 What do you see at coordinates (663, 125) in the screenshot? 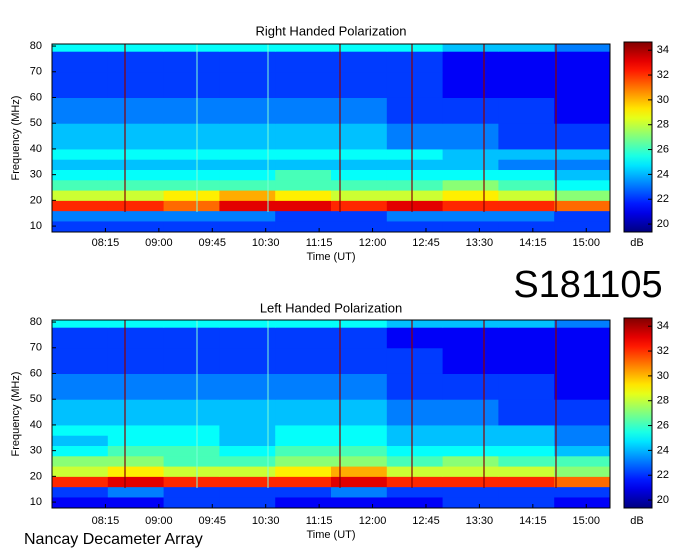
I see `colorbar-tick-label: 28` at bounding box center [663, 125].